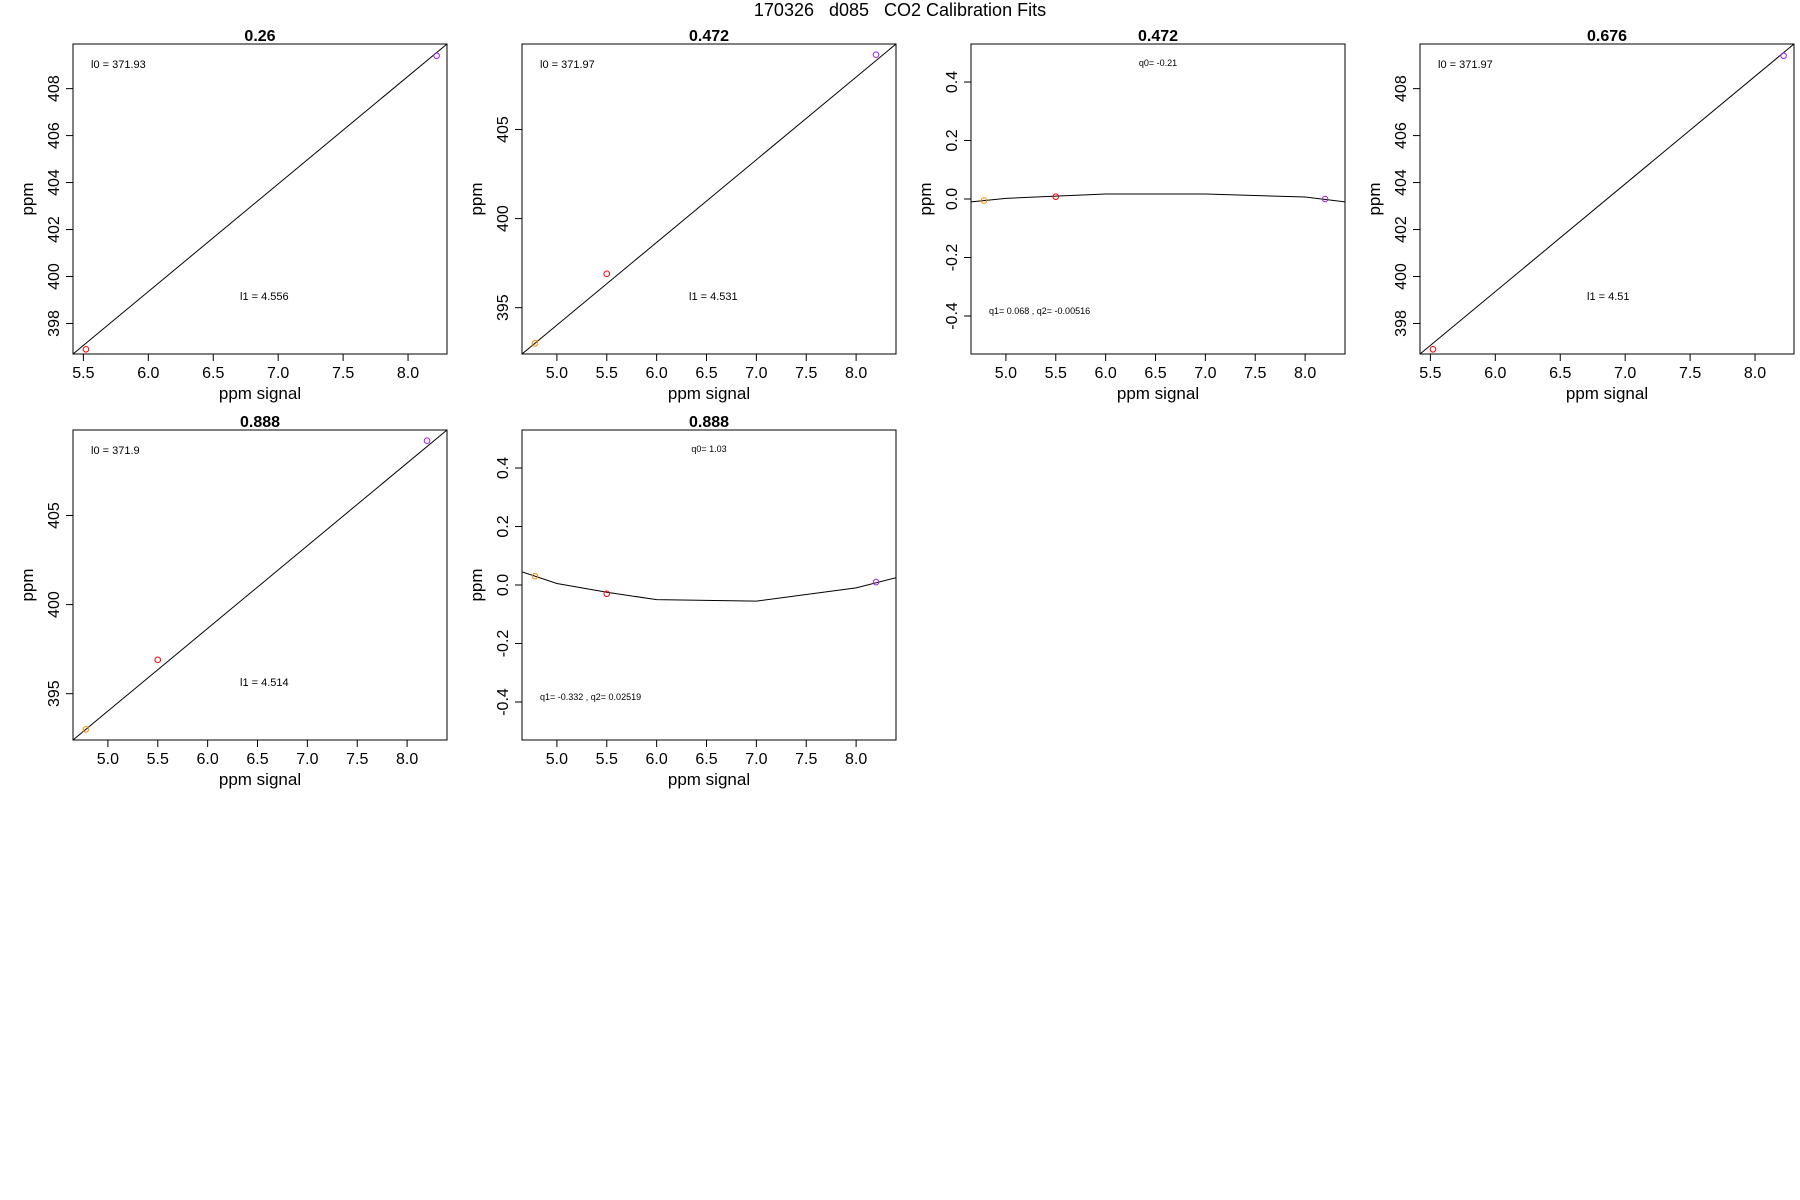  What do you see at coordinates (713, 297) in the screenshot?
I see `fit-annotation: l1 = 4.531` at bounding box center [713, 297].